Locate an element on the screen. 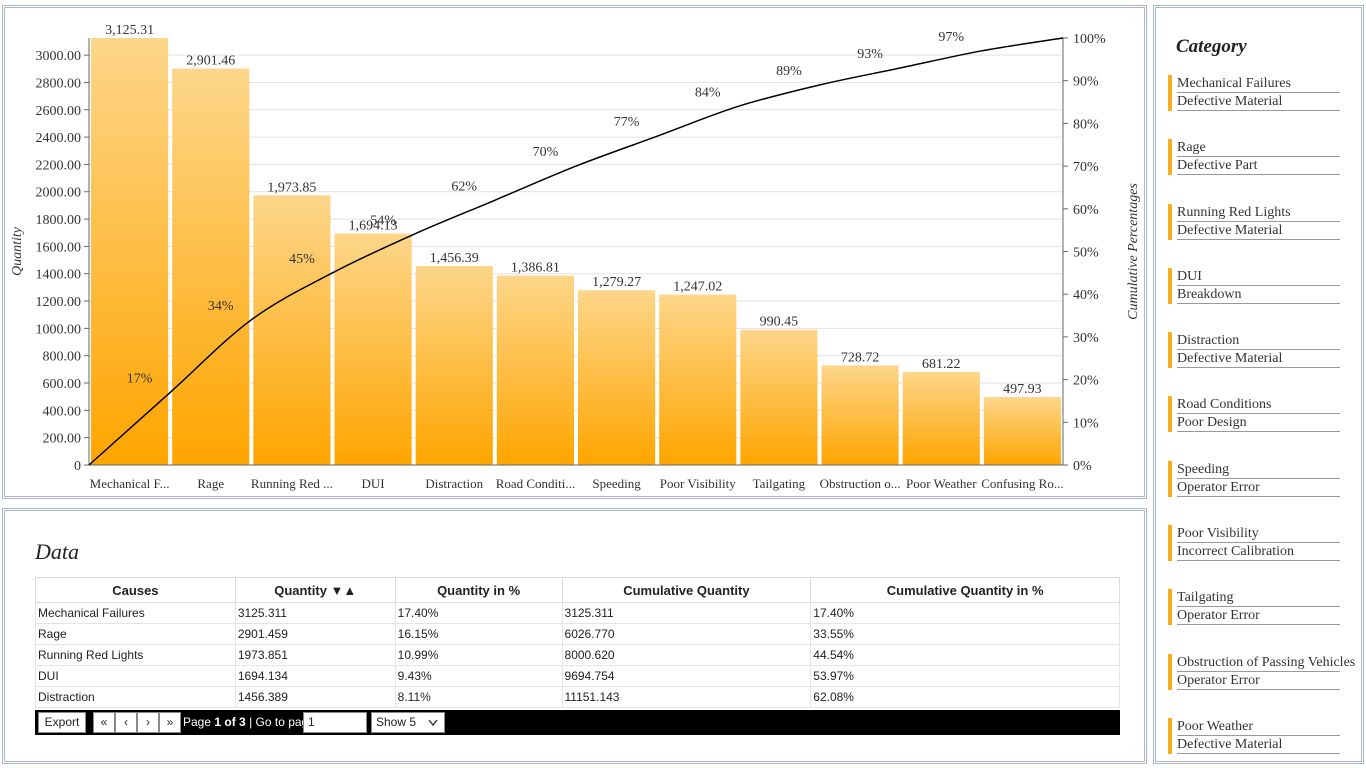 The width and height of the screenshot is (1366, 768). cell-cumulative-quantity: 3125.311 is located at coordinates (686, 613).